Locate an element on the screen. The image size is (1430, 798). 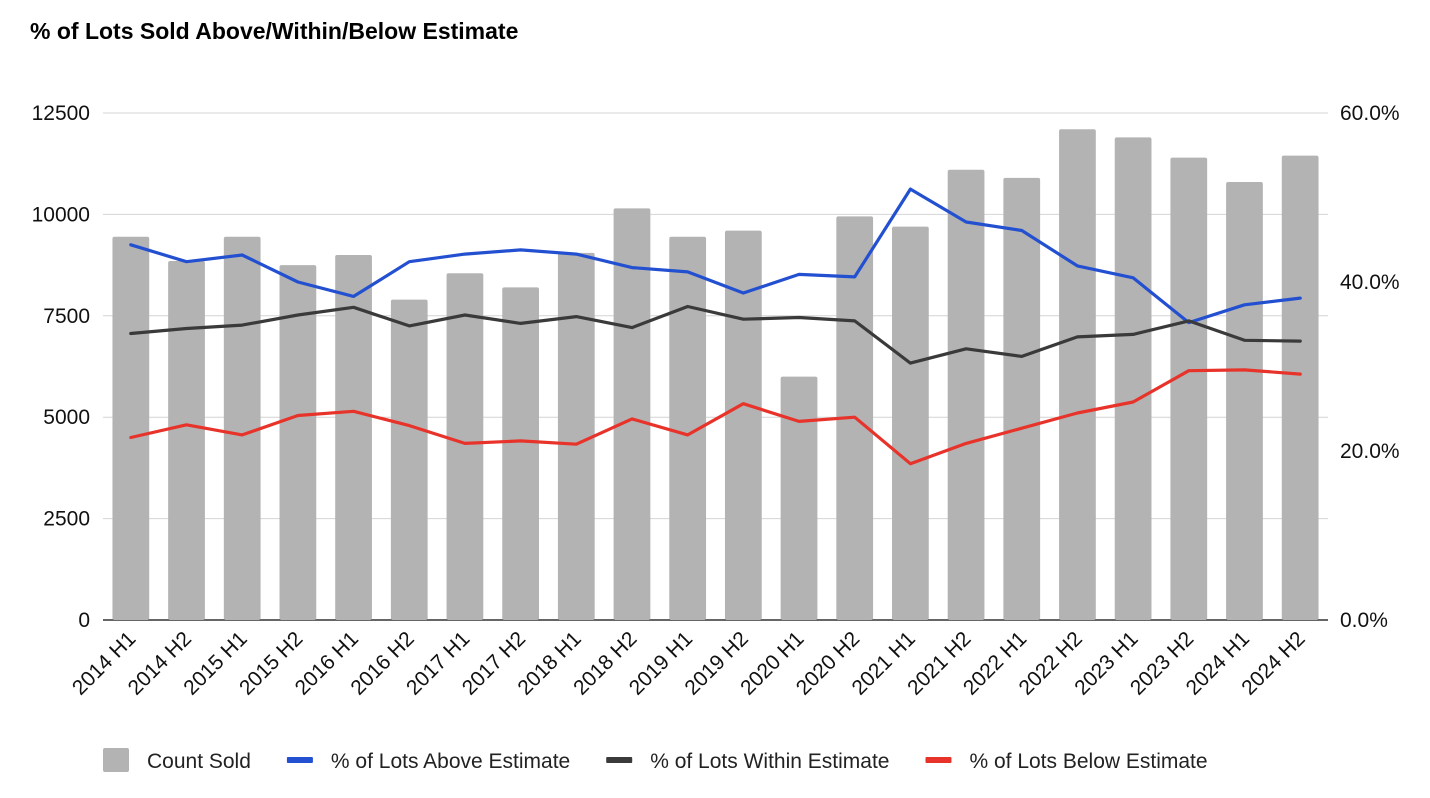
left-axis-tick-label: 2500 is located at coordinates (66, 519).